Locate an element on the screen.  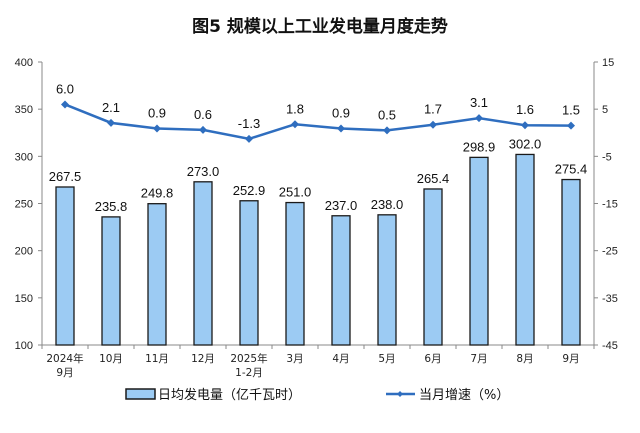
x-tick-label: 5月 is located at coordinates (386, 359).